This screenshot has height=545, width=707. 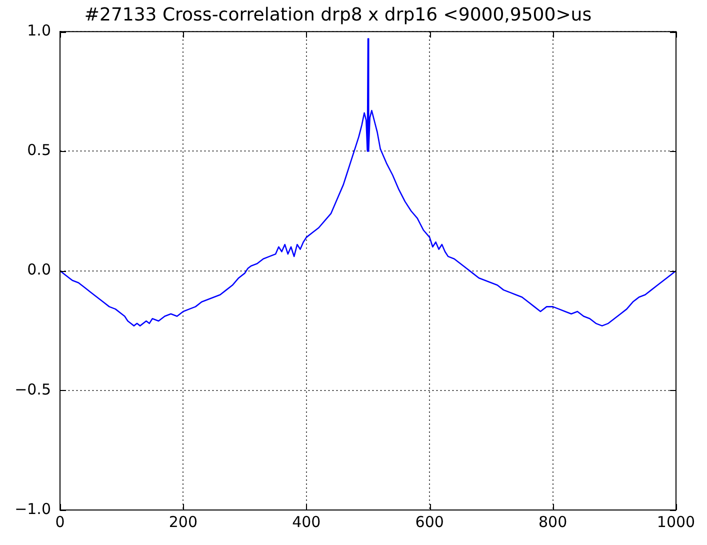 What do you see at coordinates (60, 521) in the screenshot?
I see `x-tick-label: 0` at bounding box center [60, 521].